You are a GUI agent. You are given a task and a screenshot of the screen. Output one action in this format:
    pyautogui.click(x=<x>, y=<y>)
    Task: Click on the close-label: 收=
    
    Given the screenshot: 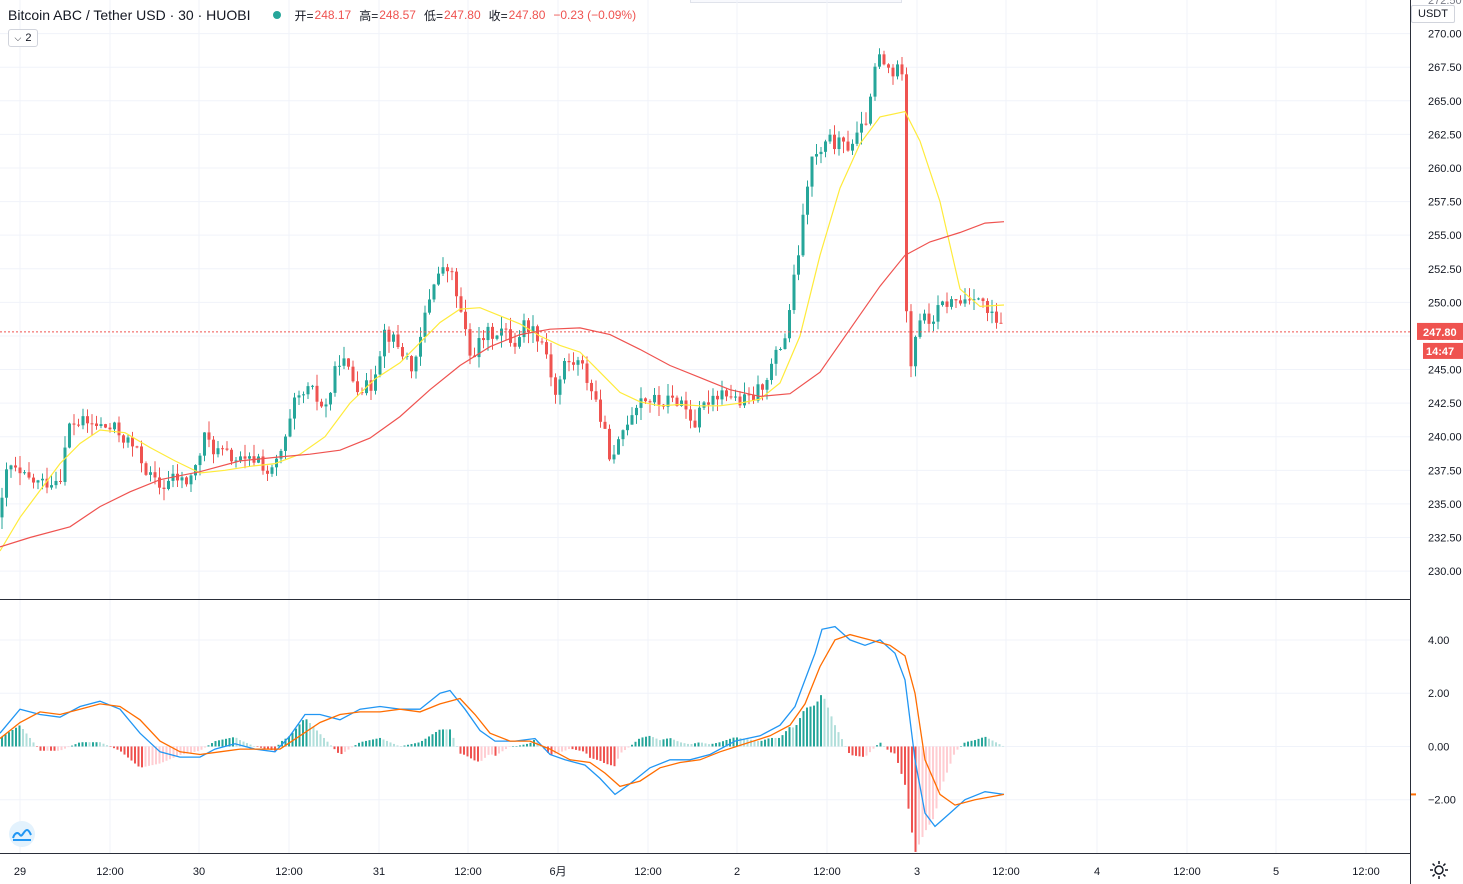 What is the action you would take?
    pyautogui.click(x=498, y=15)
    